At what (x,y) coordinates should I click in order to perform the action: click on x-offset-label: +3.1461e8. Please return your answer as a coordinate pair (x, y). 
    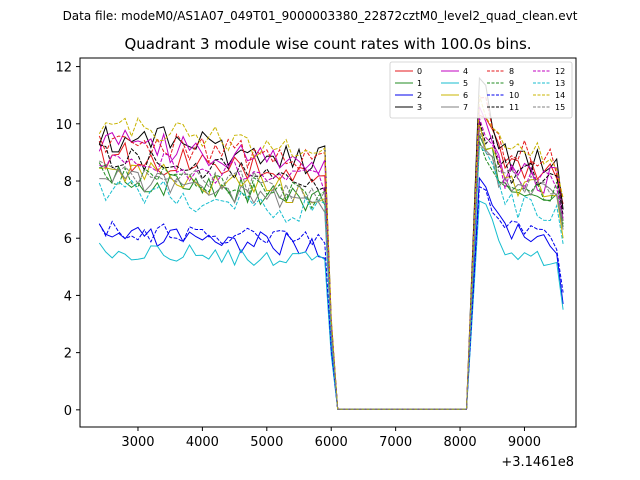
    Looking at the image, I should click on (537, 462).